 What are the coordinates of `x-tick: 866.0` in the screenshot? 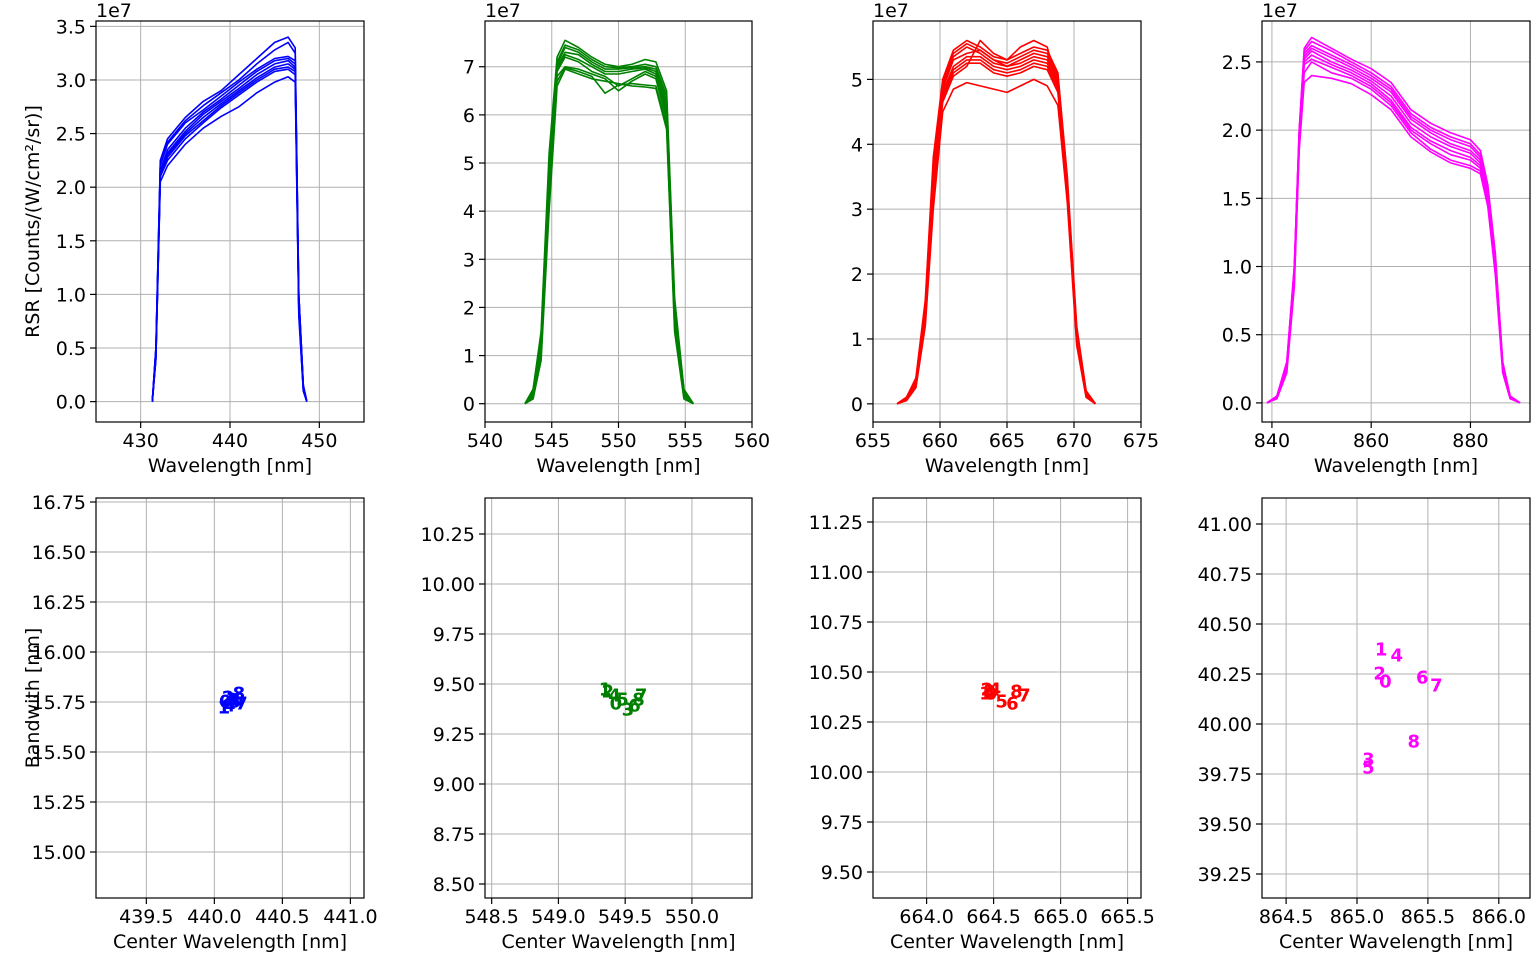 It's located at (1499, 917).